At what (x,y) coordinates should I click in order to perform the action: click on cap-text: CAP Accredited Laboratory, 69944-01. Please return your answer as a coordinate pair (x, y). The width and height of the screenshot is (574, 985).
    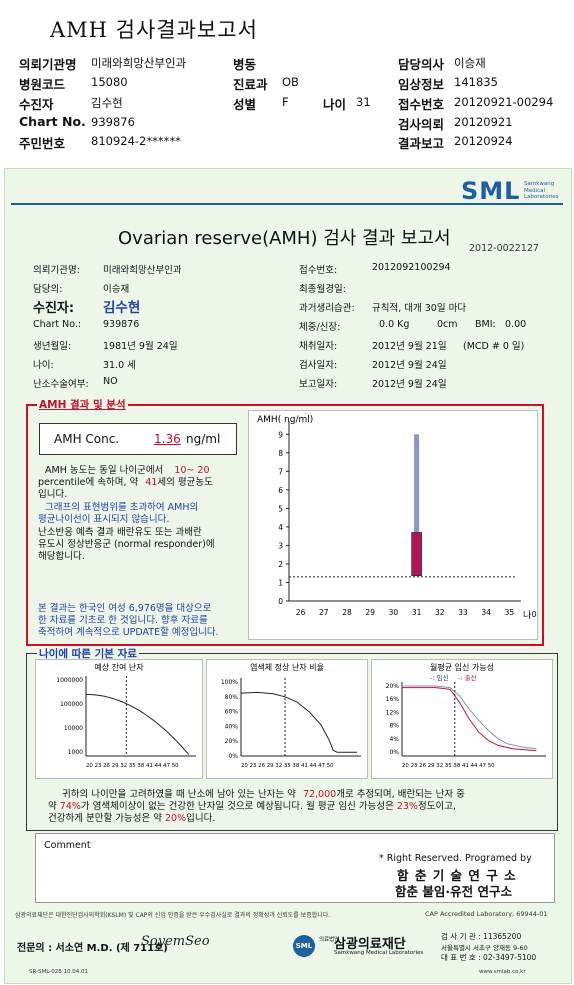
    Looking at the image, I should click on (486, 914).